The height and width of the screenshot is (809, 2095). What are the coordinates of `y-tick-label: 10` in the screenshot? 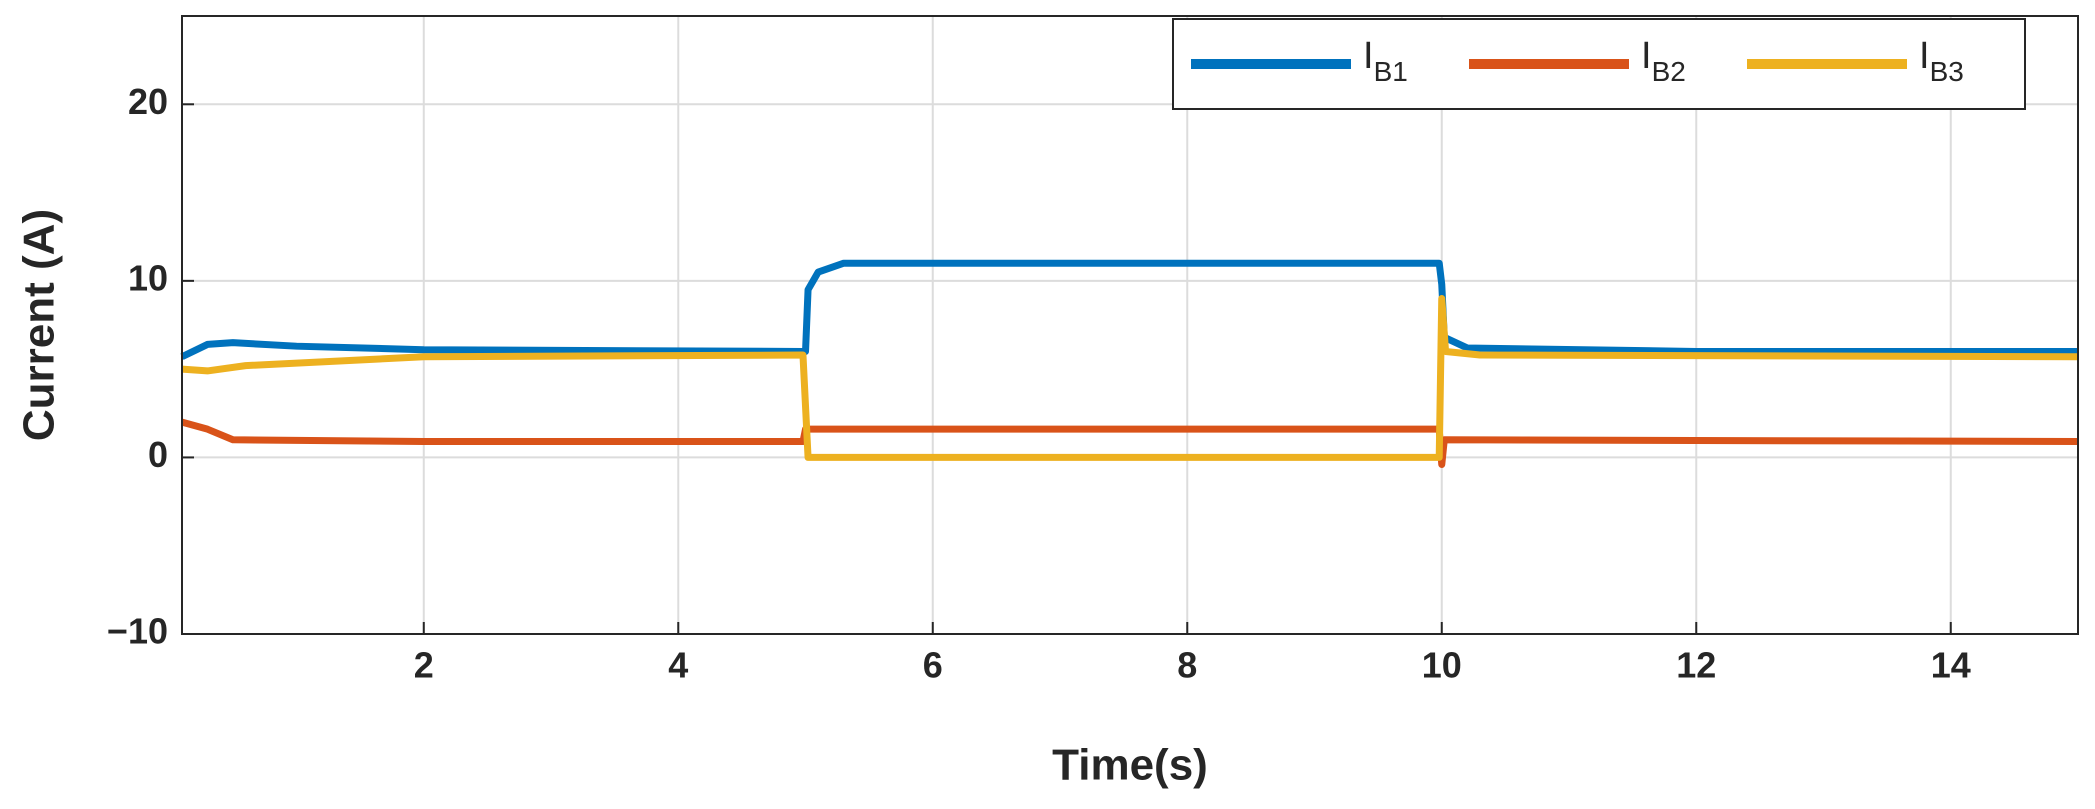 It's located at (148, 277).